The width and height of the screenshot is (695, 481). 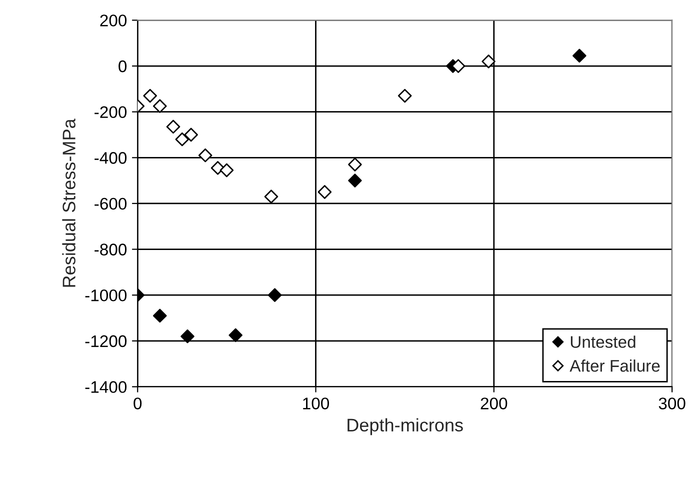 What do you see at coordinates (110, 204) in the screenshot?
I see `y-tick-label: -600` at bounding box center [110, 204].